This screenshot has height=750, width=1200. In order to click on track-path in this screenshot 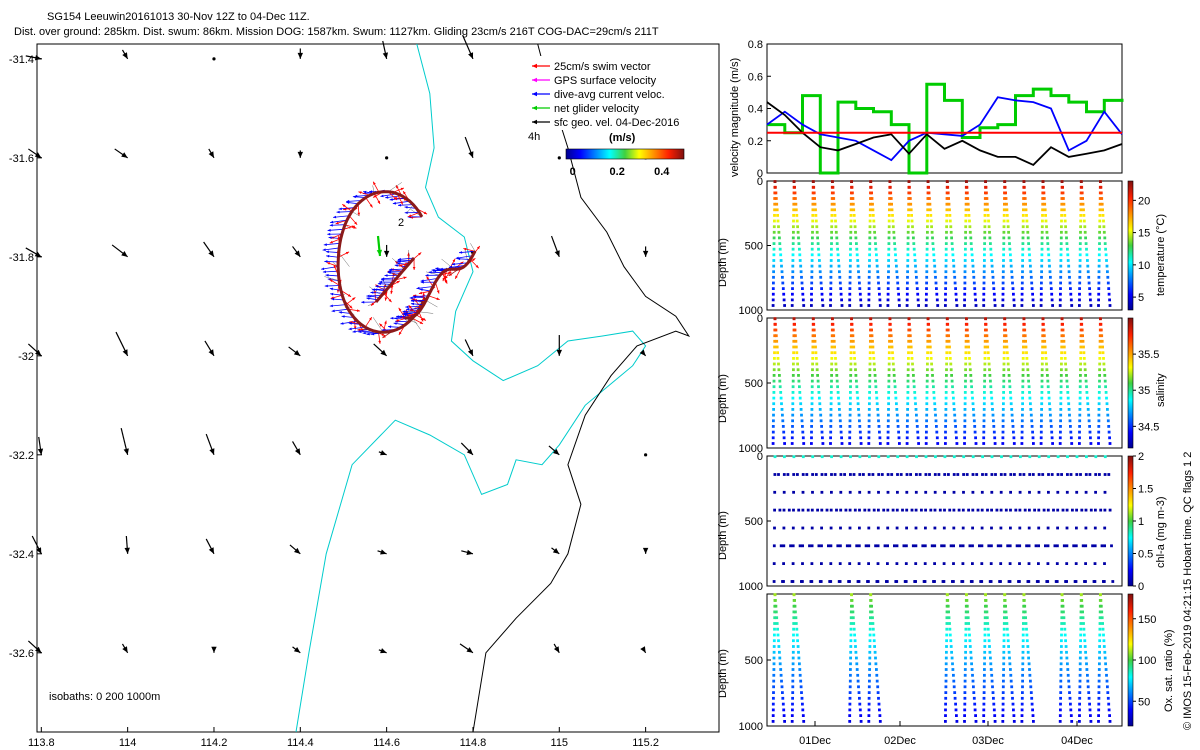, I will do `click(395, 280)`.